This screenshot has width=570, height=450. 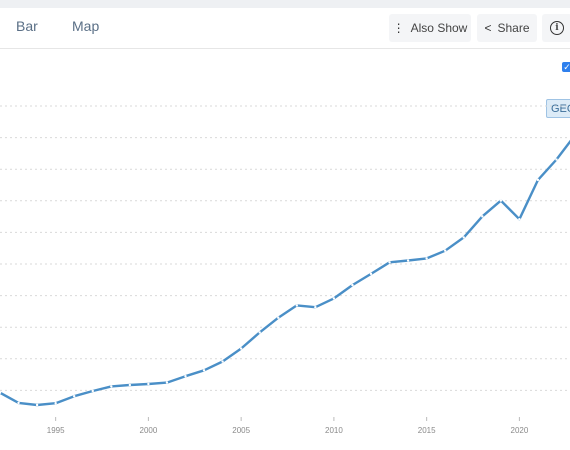 I want to click on also-show-button: ⋮ Also Show, so click(x=430, y=28).